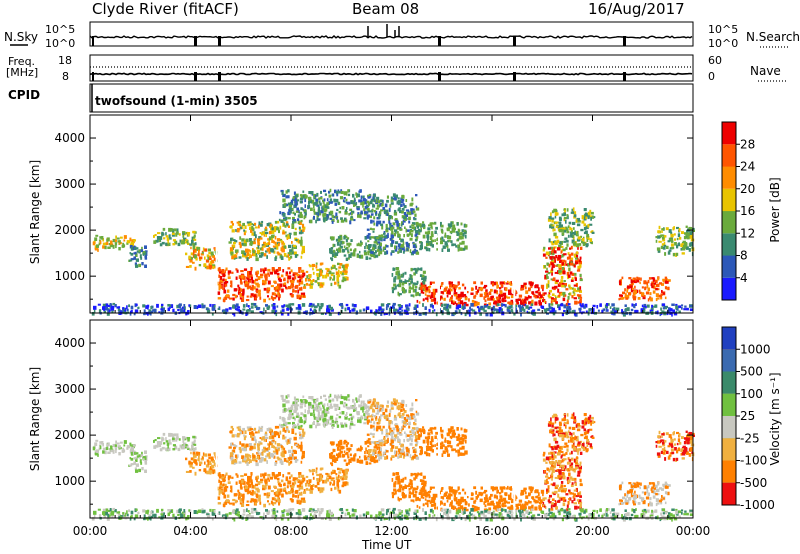  I want to click on noise-gap-marker, so click(439, 41).